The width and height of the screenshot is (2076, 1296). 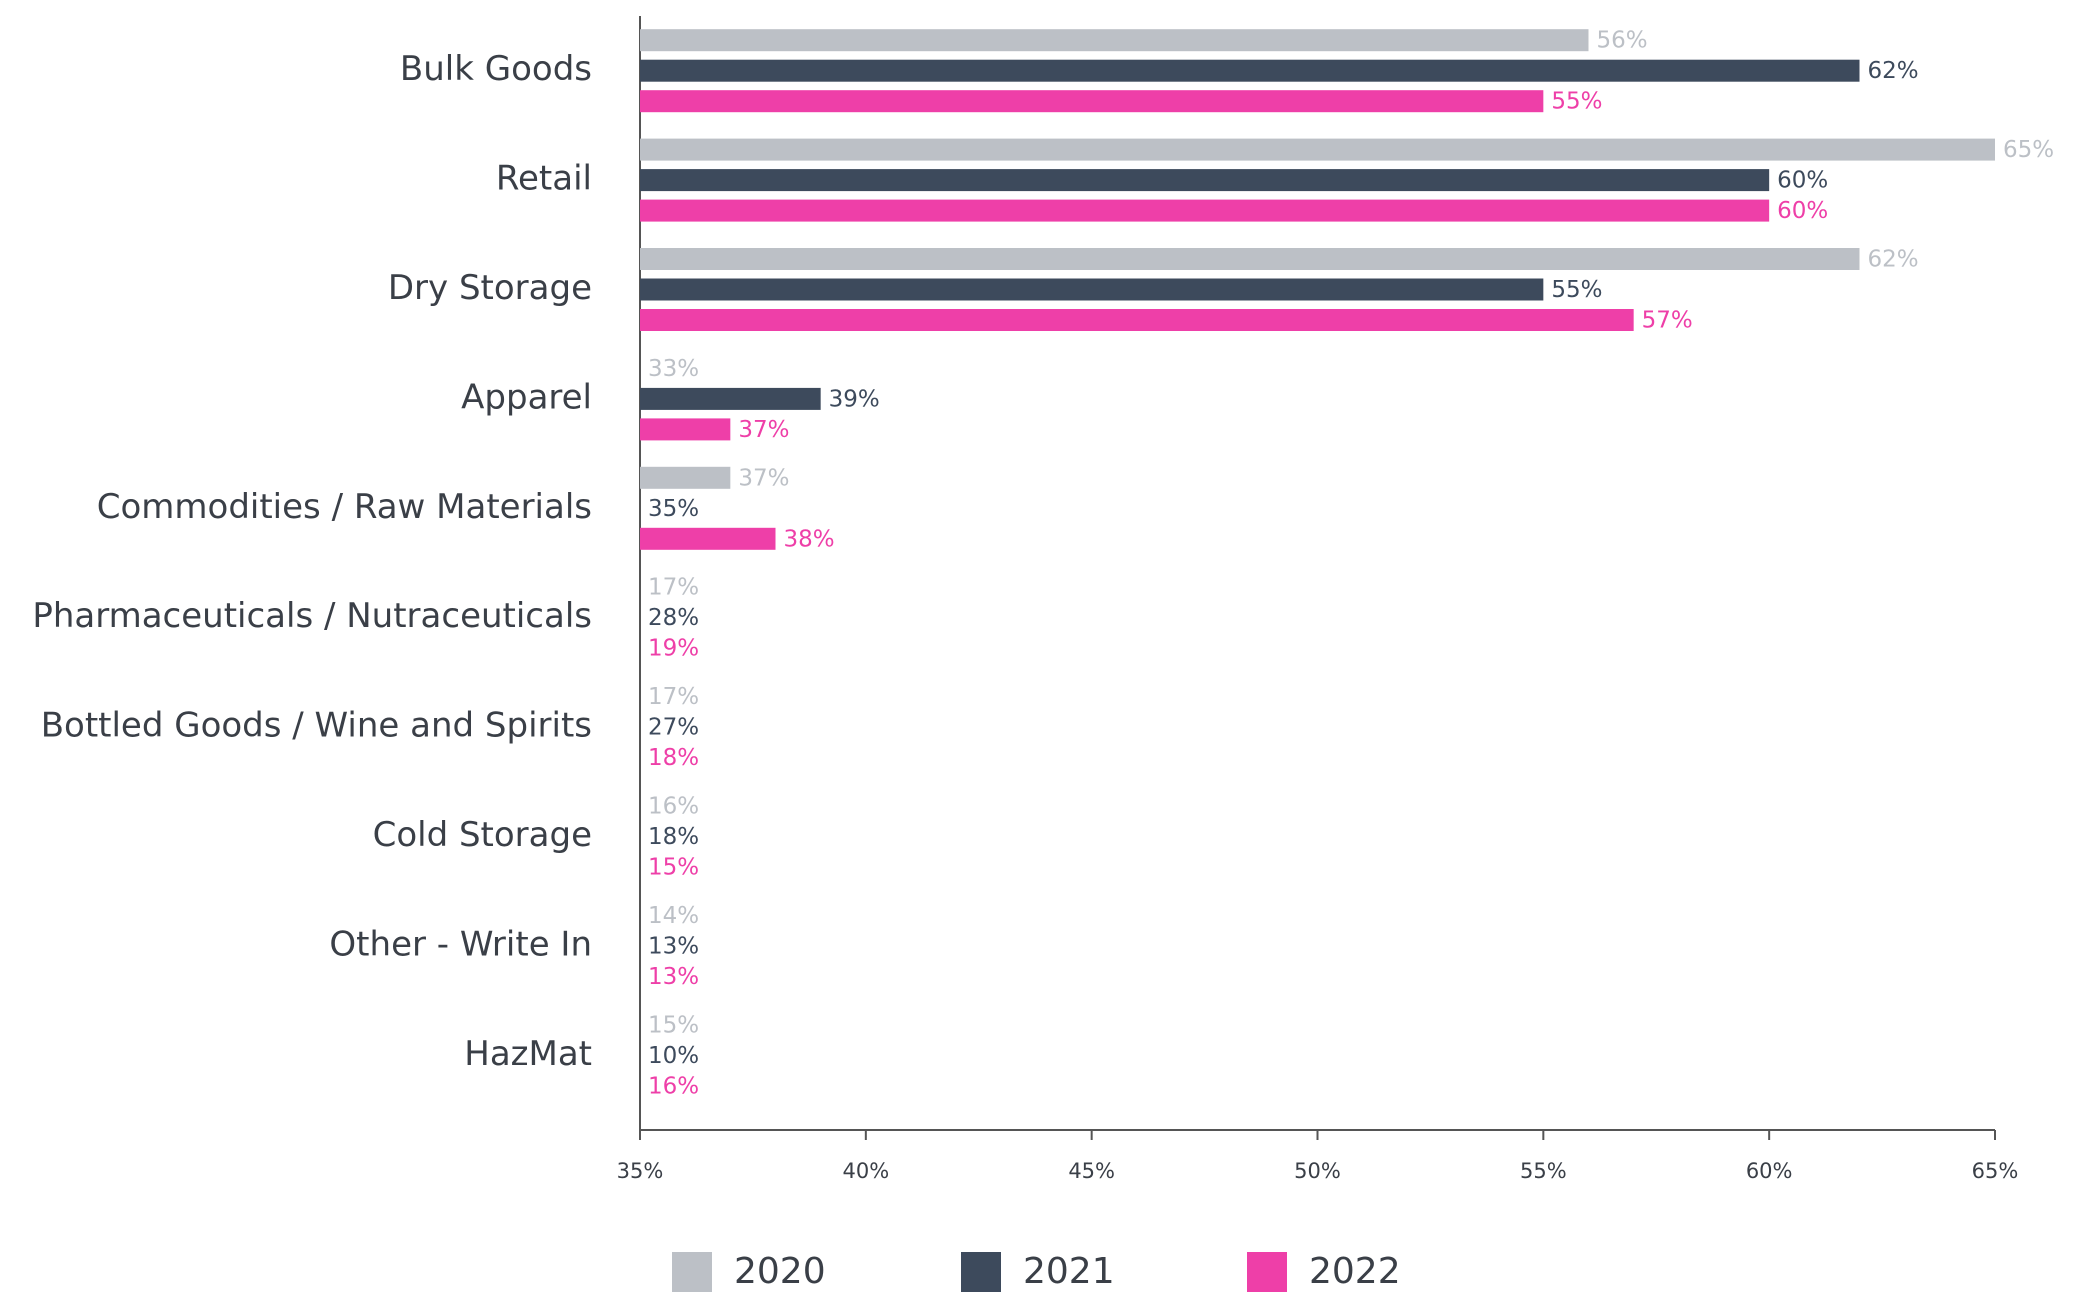 I want to click on value-label: 28%, so click(x=673, y=618).